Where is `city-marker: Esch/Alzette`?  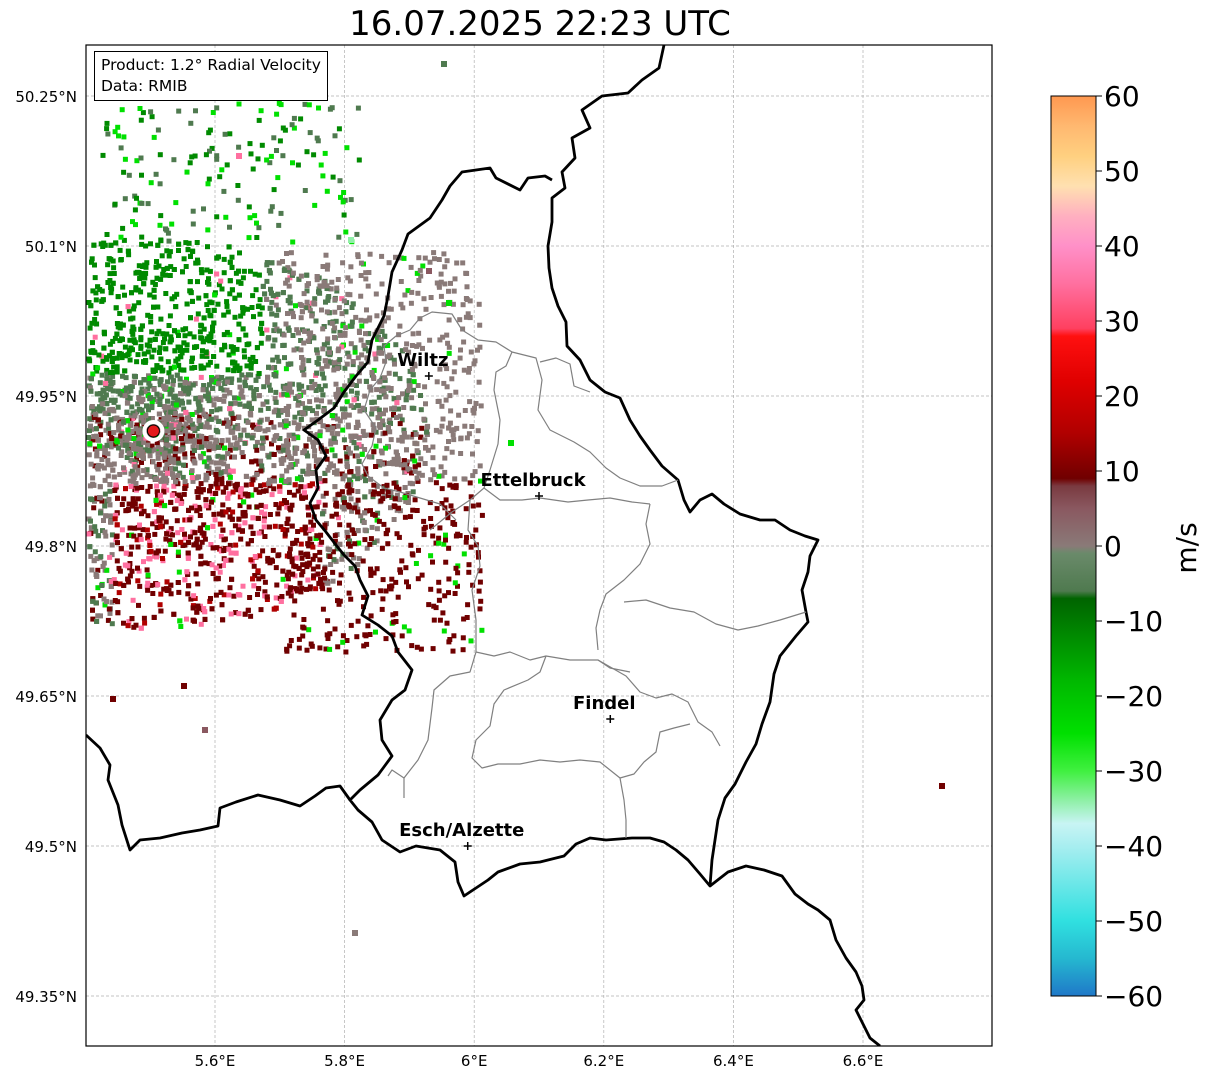 city-marker: Esch/Alzette is located at coordinates (461, 835).